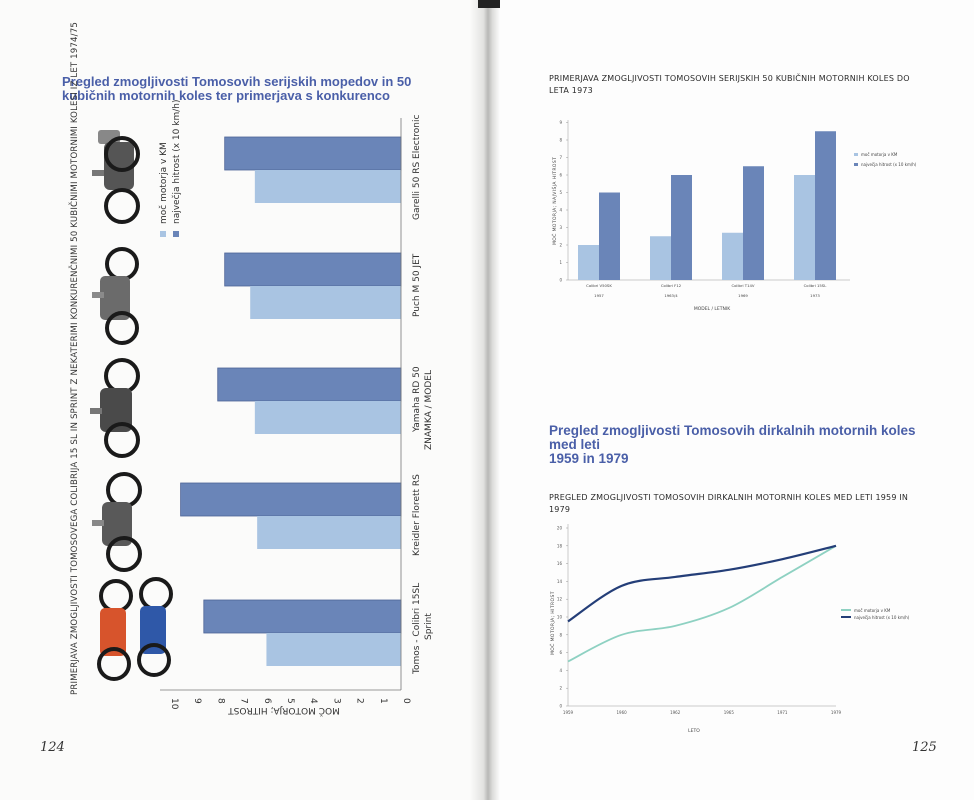 This screenshot has width=974, height=800. Describe the element at coordinates (383, 701) in the screenshot. I see `left-tick-label: 1` at that location.